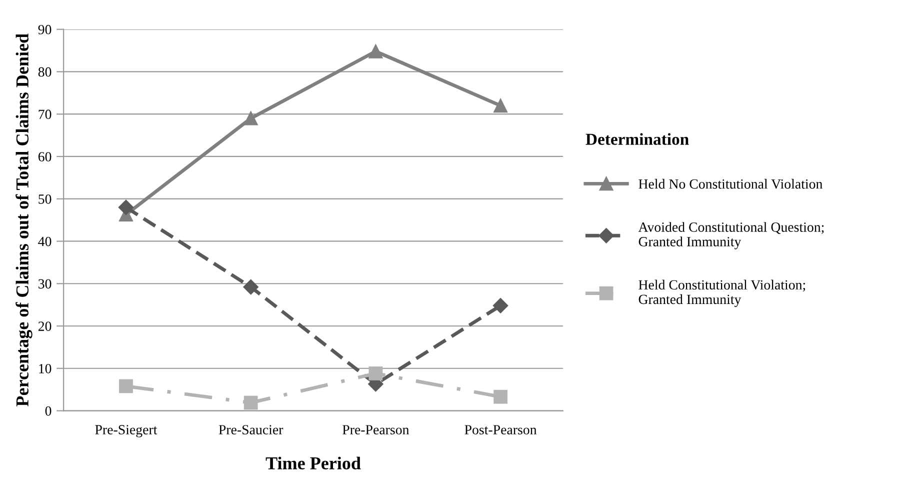 Image resolution: width=908 pixels, height=489 pixels. What do you see at coordinates (48, 411) in the screenshot?
I see `y-tick-label: 0` at bounding box center [48, 411].